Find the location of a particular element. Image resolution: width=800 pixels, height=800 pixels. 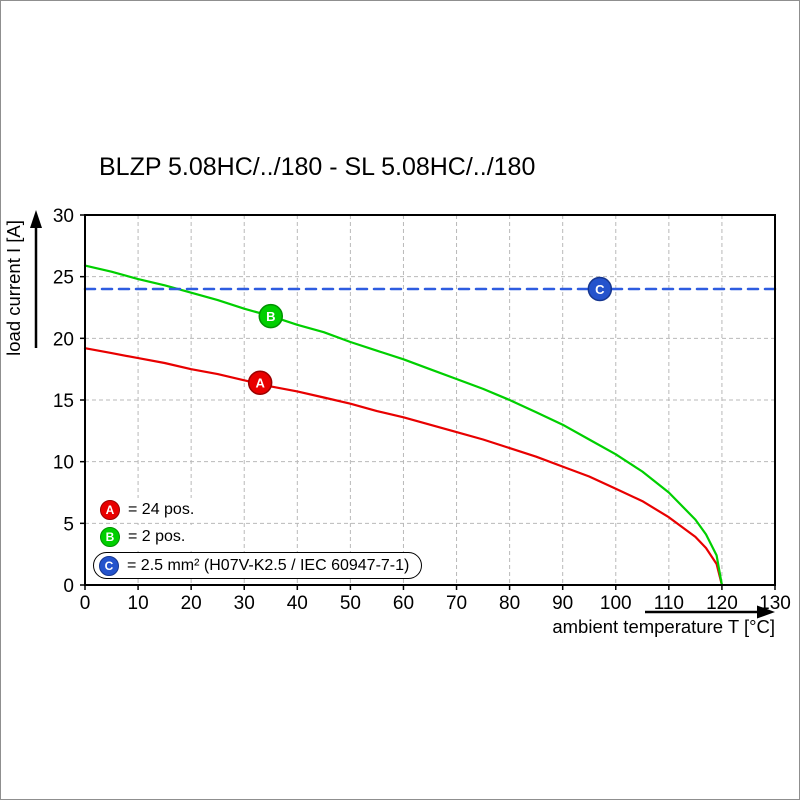

legend-label-24pos: = 24 pos. is located at coordinates (161, 509).